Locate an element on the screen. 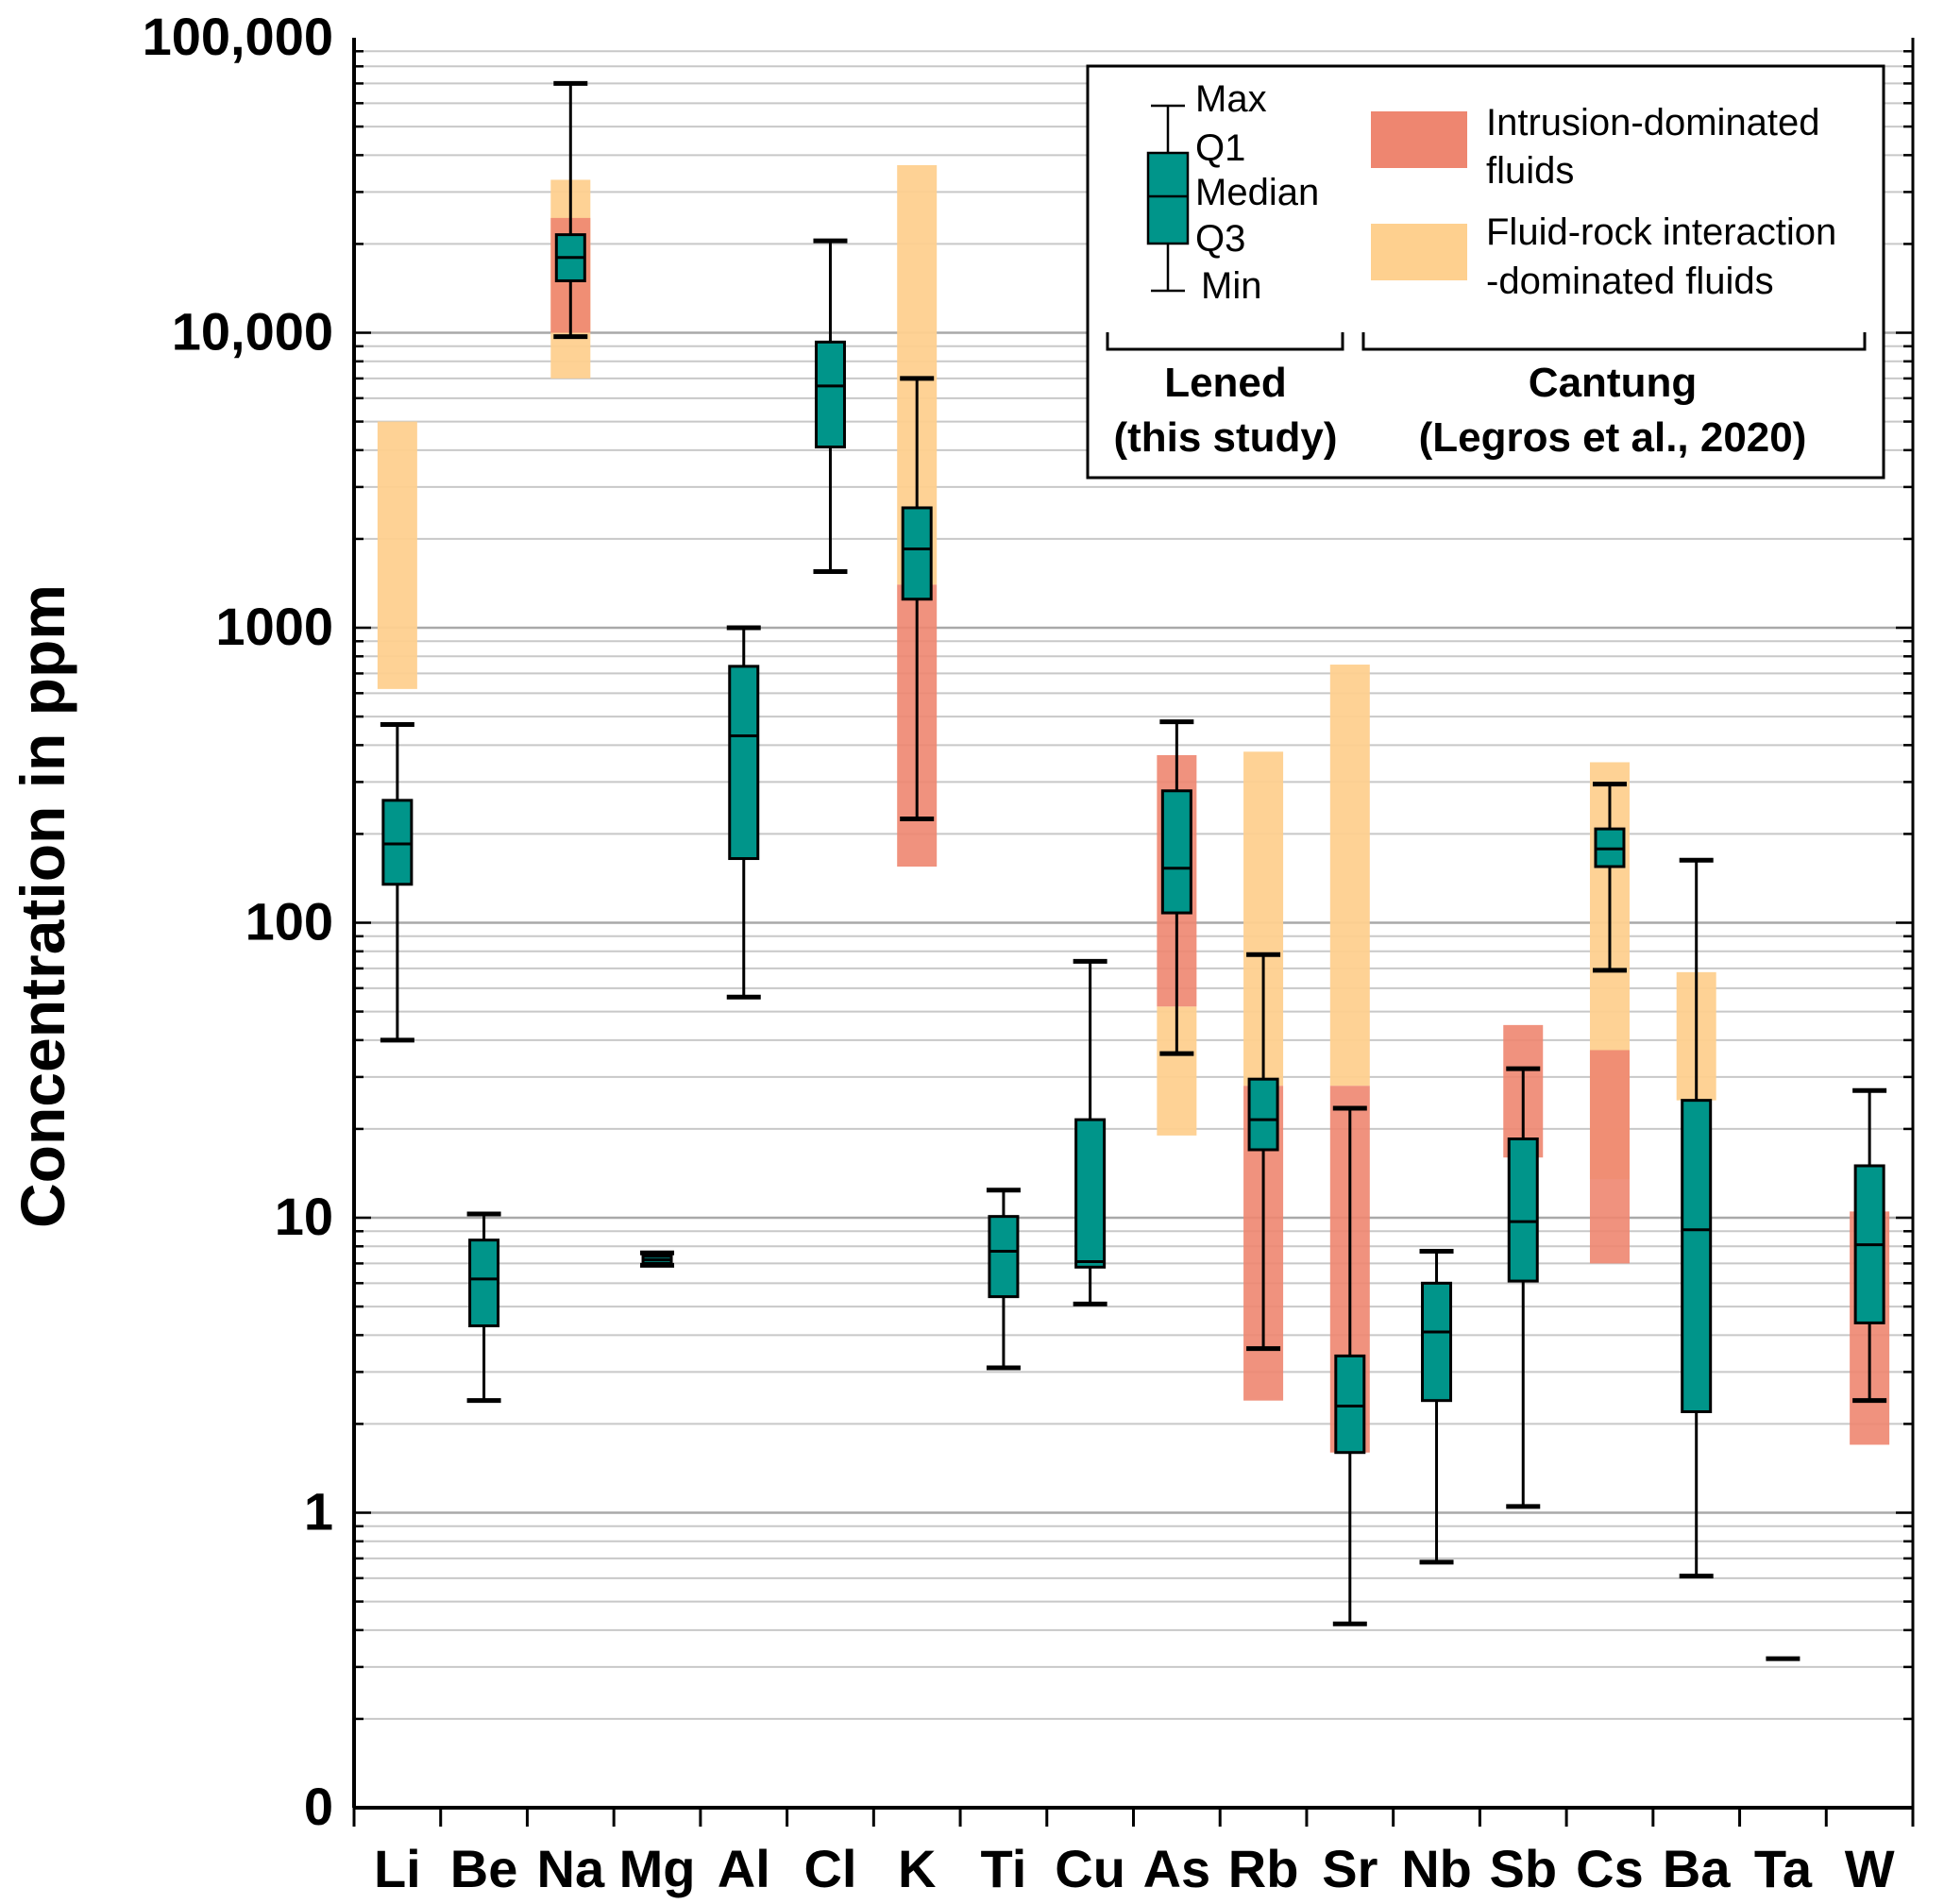 The image size is (1944, 1904). x-tick-label-ba: Ba is located at coordinates (1697, 1868).